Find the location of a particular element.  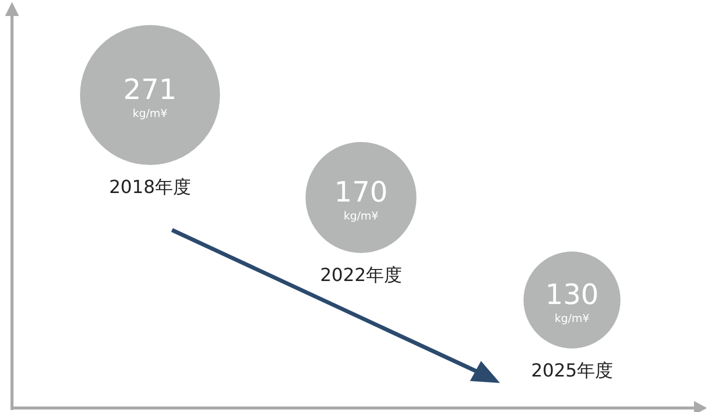

category-label: 2022年度 is located at coordinates (361, 275).